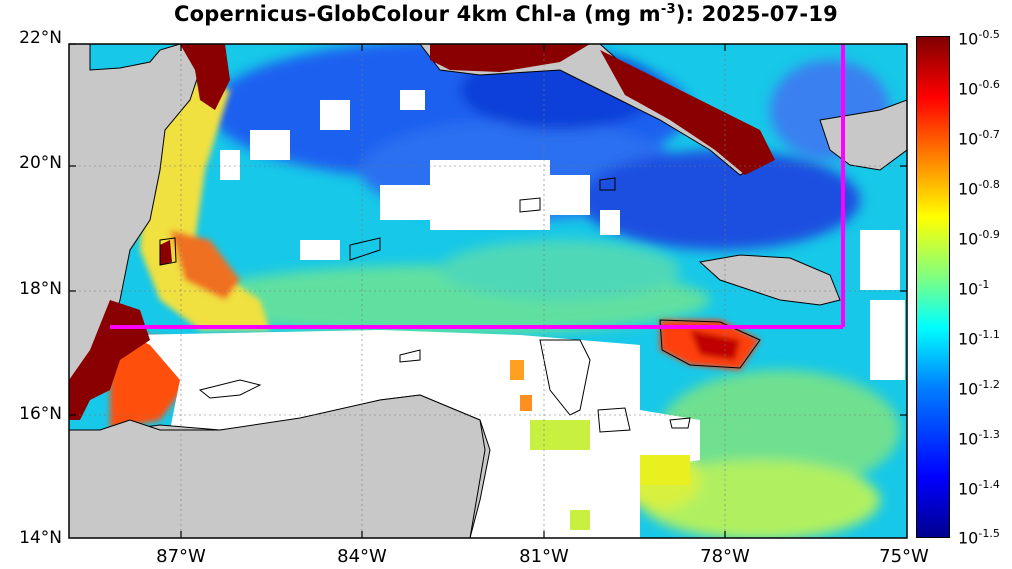 This screenshot has width=1012, height=569. What do you see at coordinates (40, 414) in the screenshot?
I see `lat-label: 16°N` at bounding box center [40, 414].